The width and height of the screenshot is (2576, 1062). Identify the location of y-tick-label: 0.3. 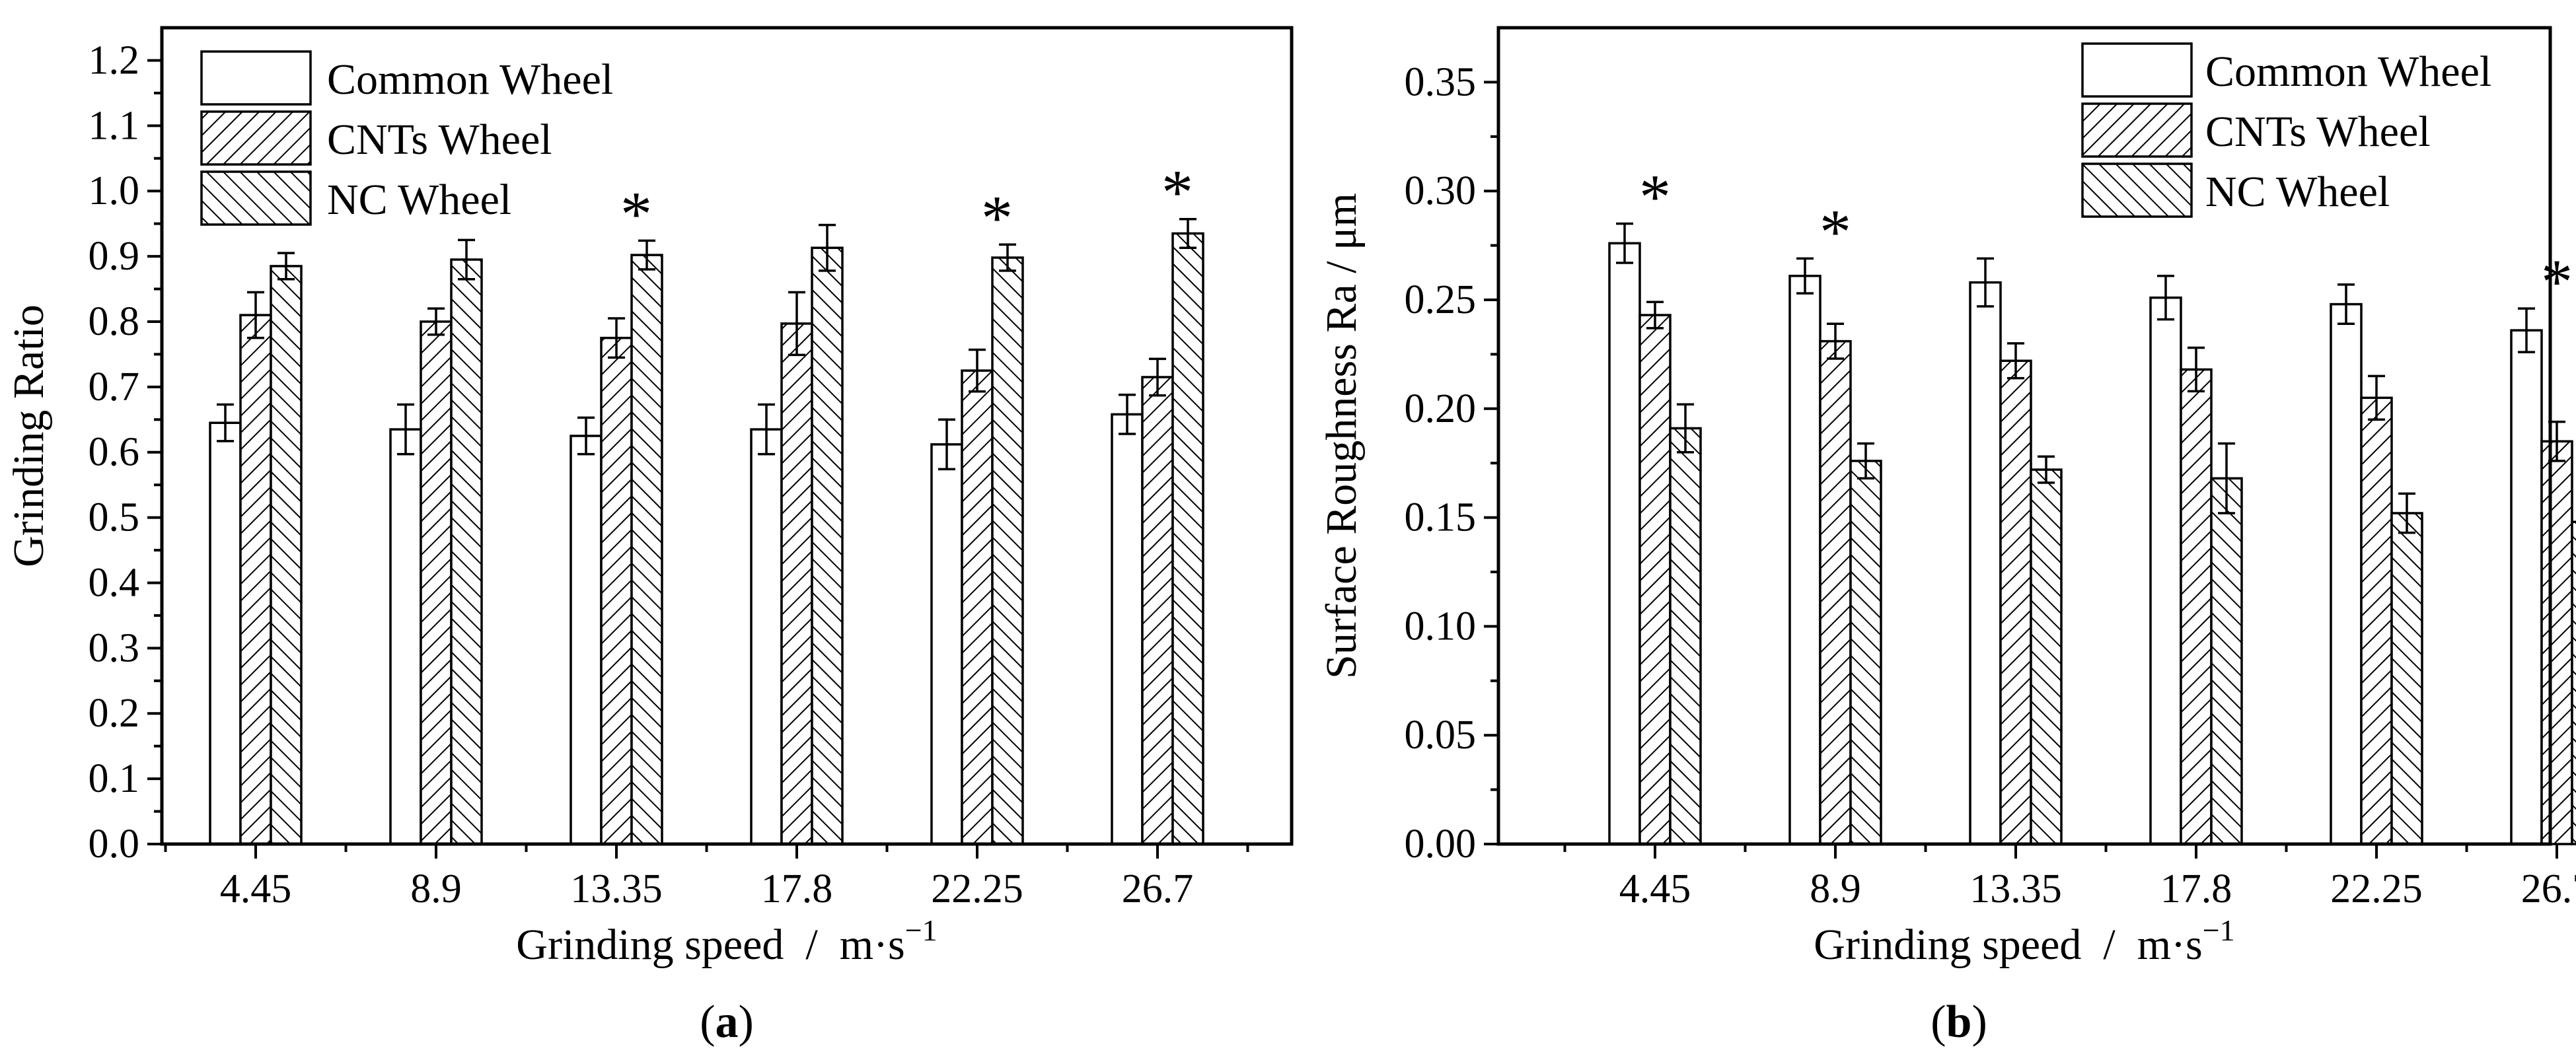
(114, 647).